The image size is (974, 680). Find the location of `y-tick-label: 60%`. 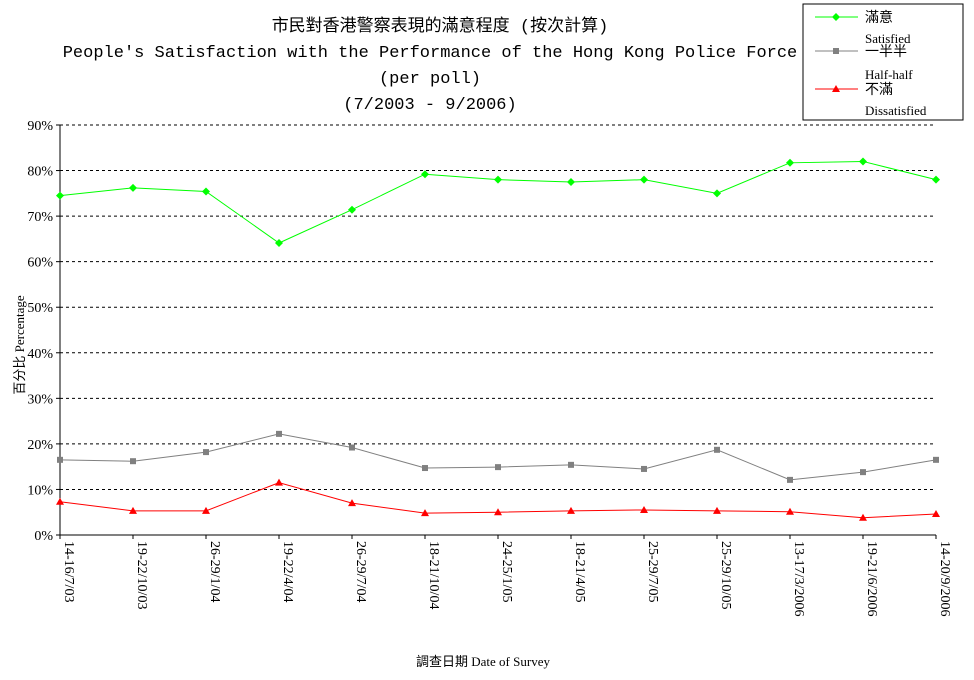

y-tick-label: 60% is located at coordinates (40, 263).